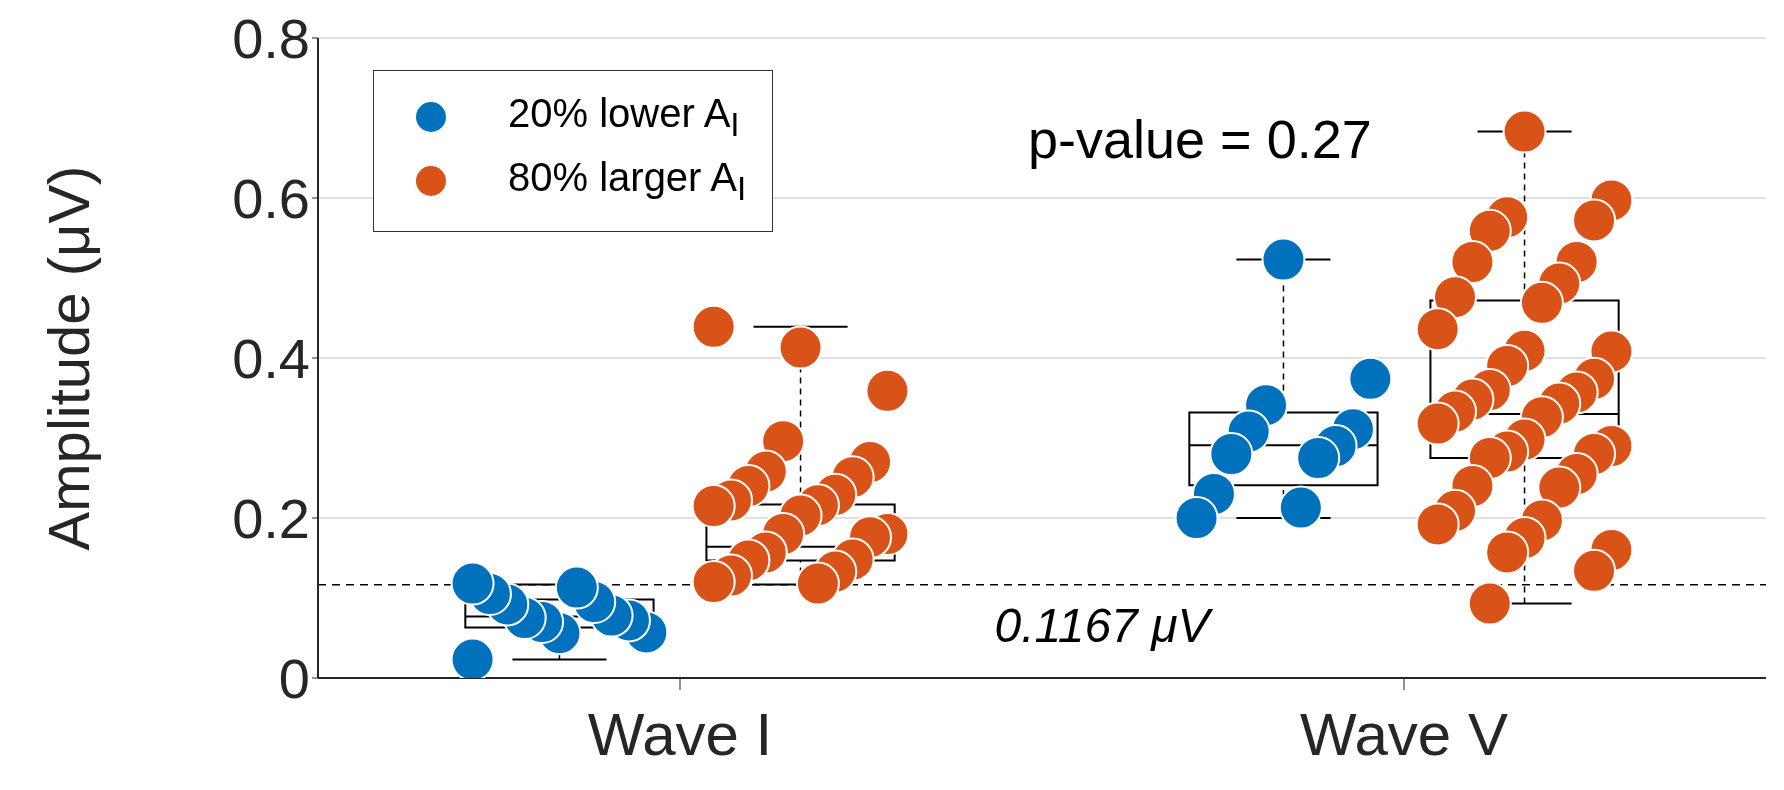 Image resolution: width=1784 pixels, height=790 pixels. What do you see at coordinates (680, 734) in the screenshot?
I see `x-tick-label: Wave I` at bounding box center [680, 734].